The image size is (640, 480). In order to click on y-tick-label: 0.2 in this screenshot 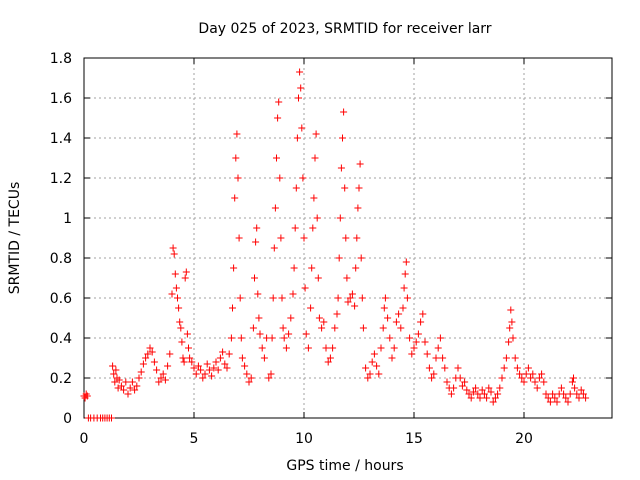, I will do `click(61, 379)`.